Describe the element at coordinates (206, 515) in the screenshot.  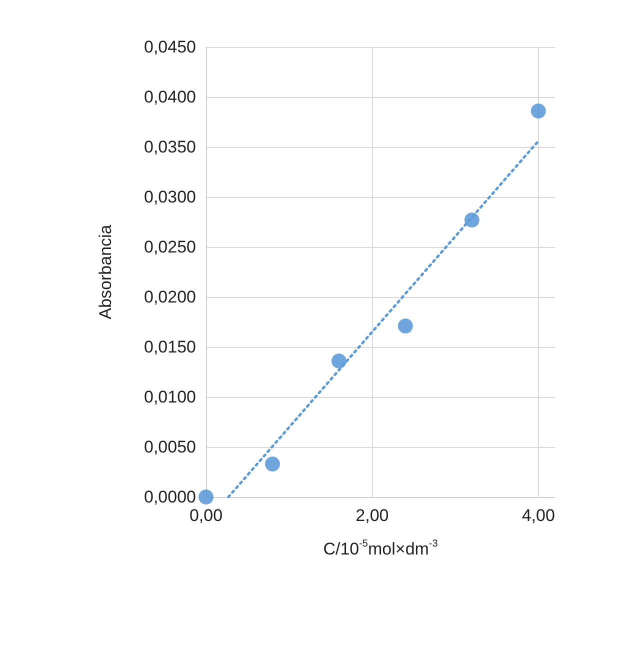
I see `x-tick-label: 0,00` at that location.